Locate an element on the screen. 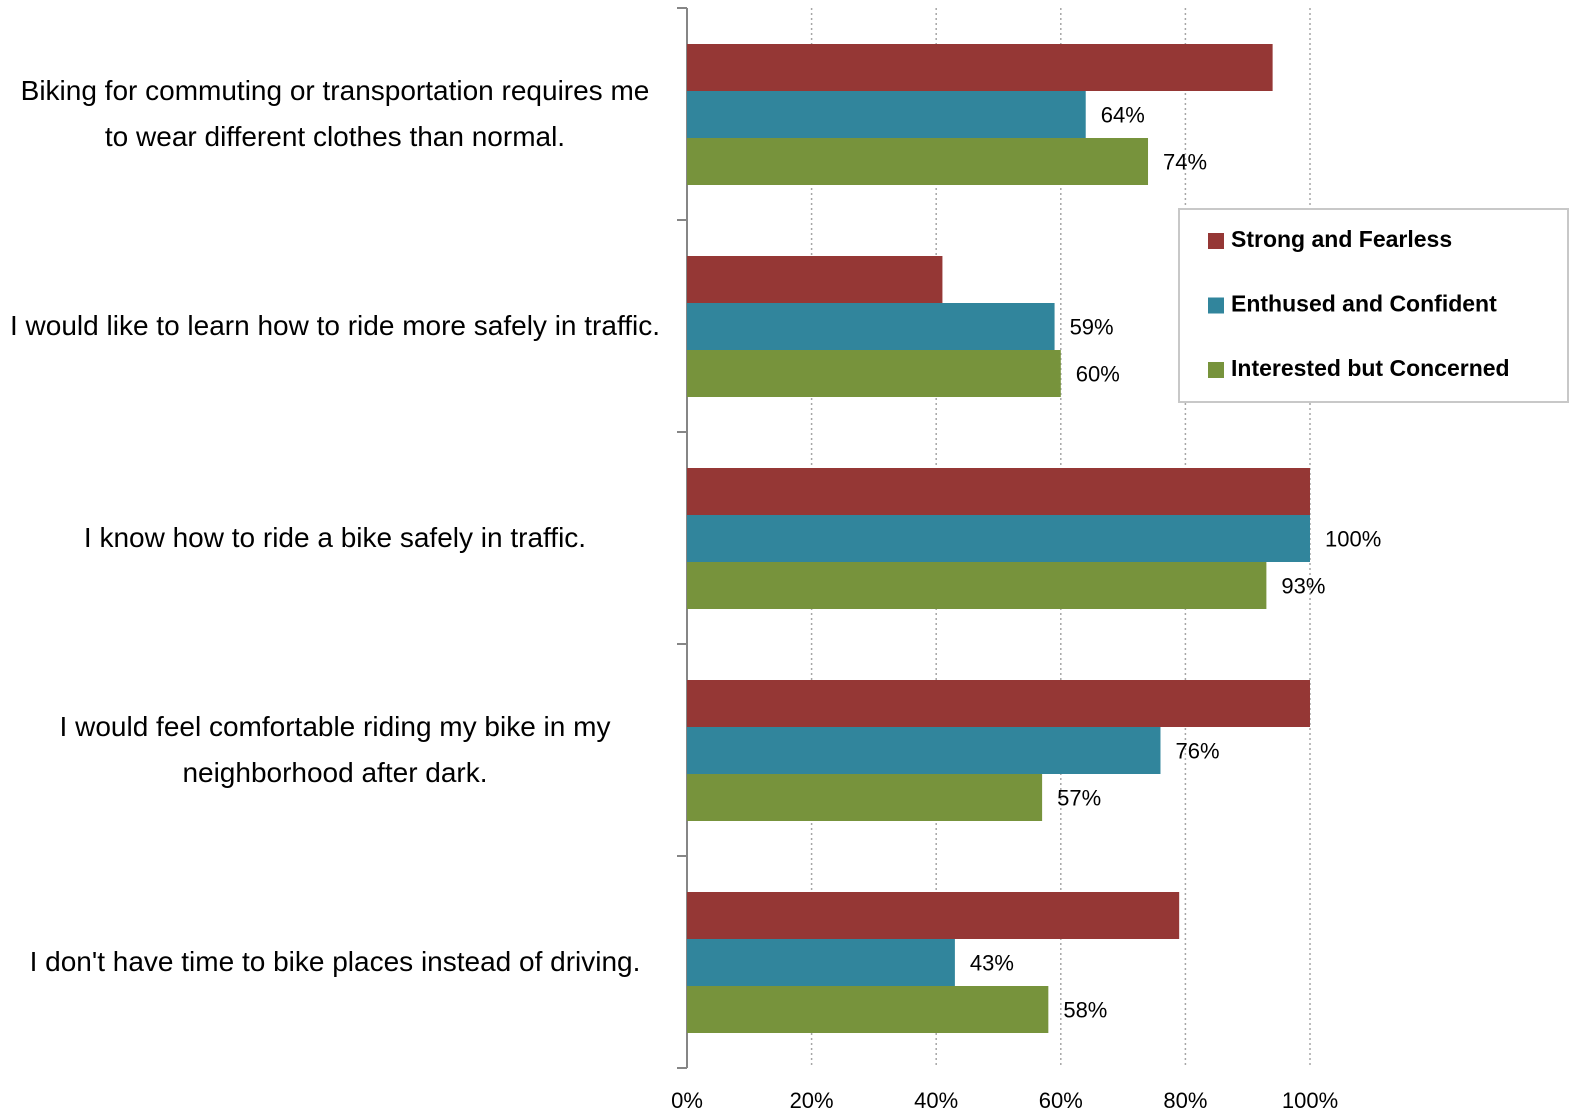 This screenshot has height=1113, width=1570. value-label: 60% is located at coordinates (1098, 373).